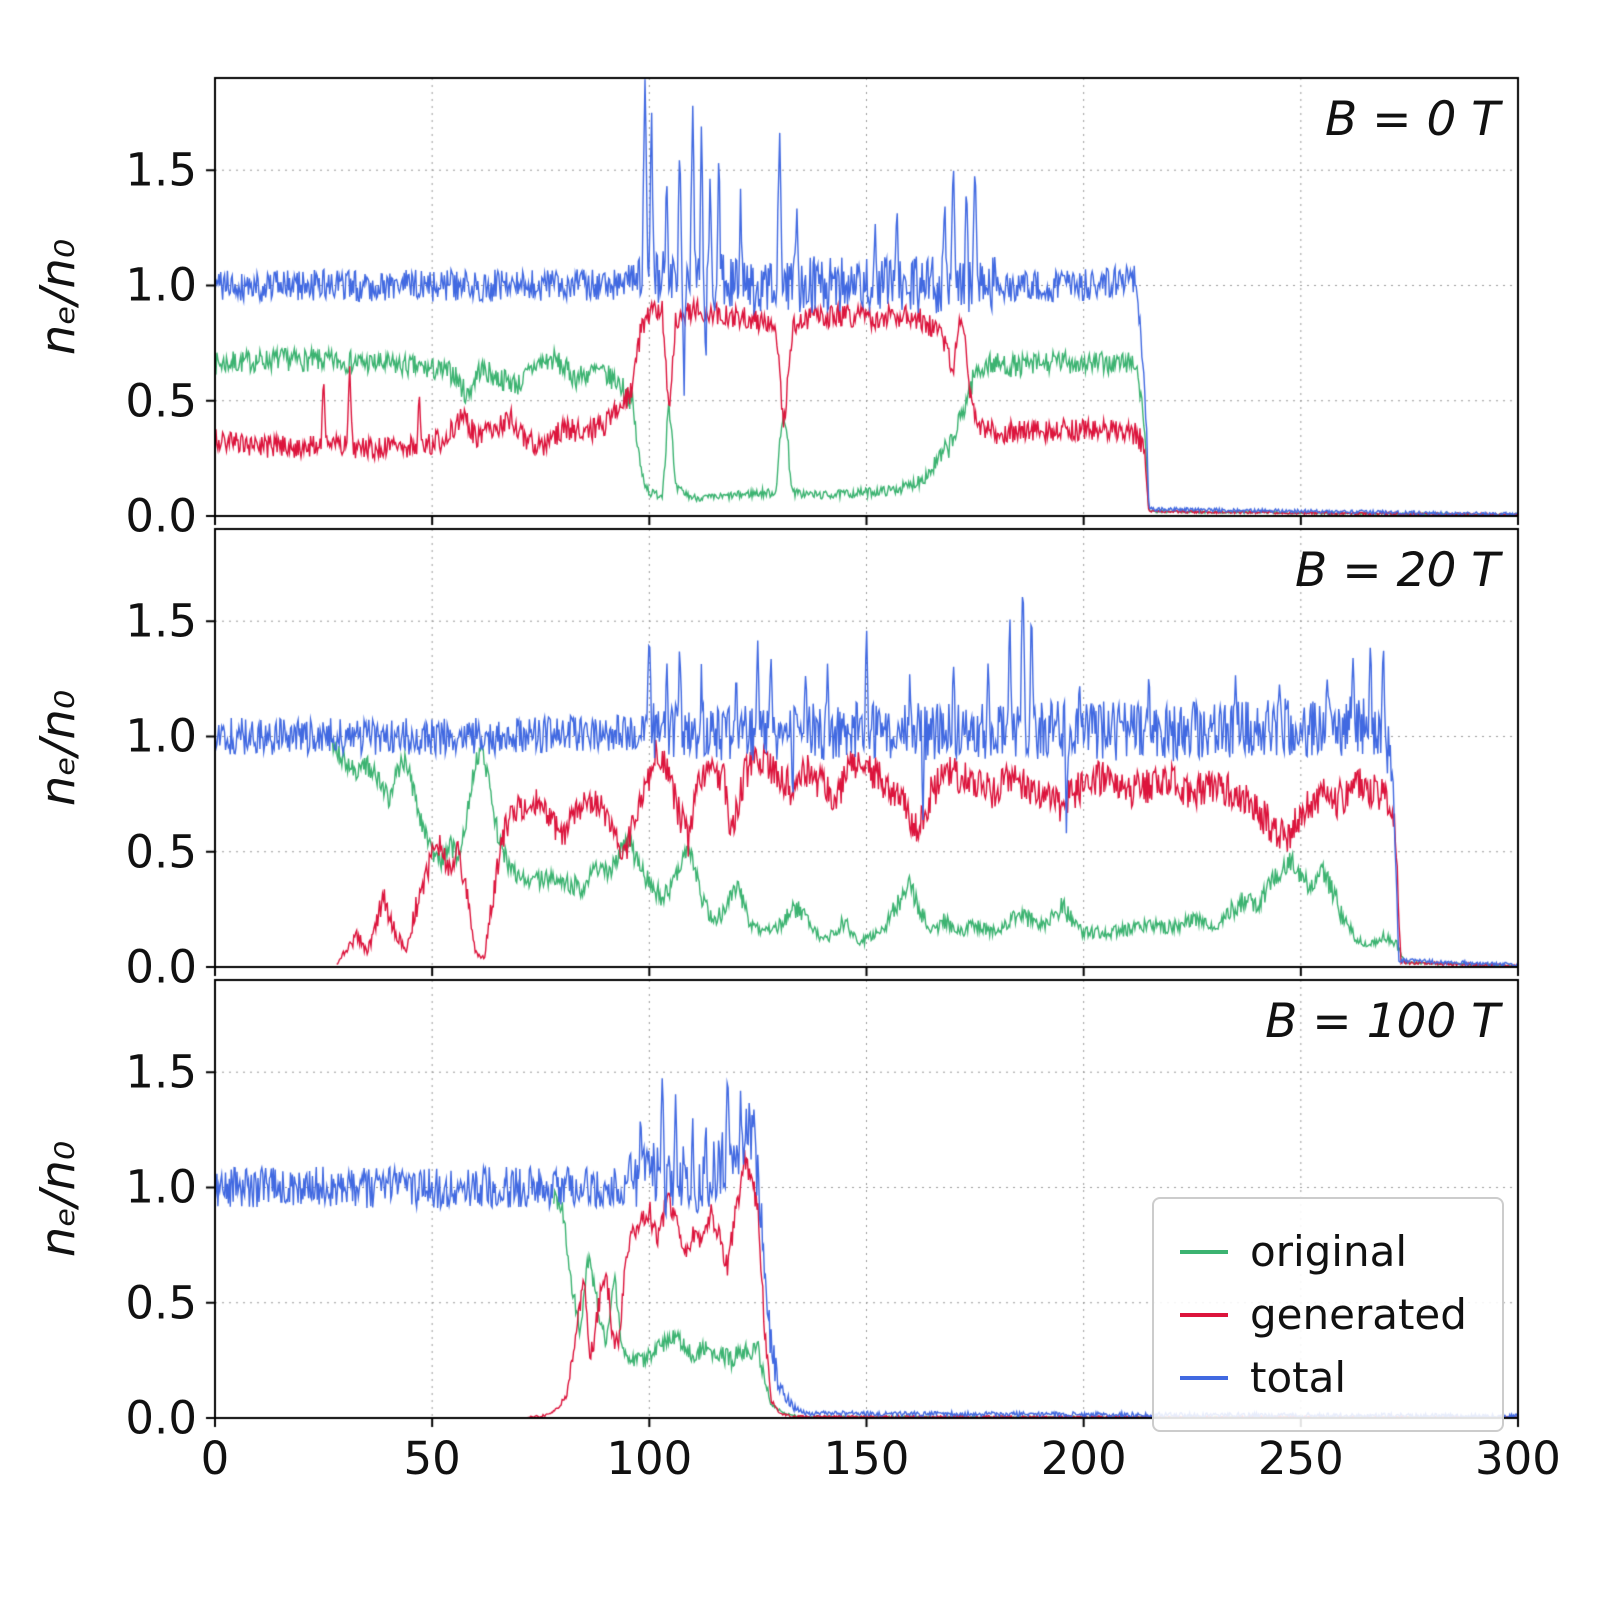 This screenshot has height=1600, width=1600. What do you see at coordinates (1298, 1377) in the screenshot?
I see `legend-label-total: total` at bounding box center [1298, 1377].